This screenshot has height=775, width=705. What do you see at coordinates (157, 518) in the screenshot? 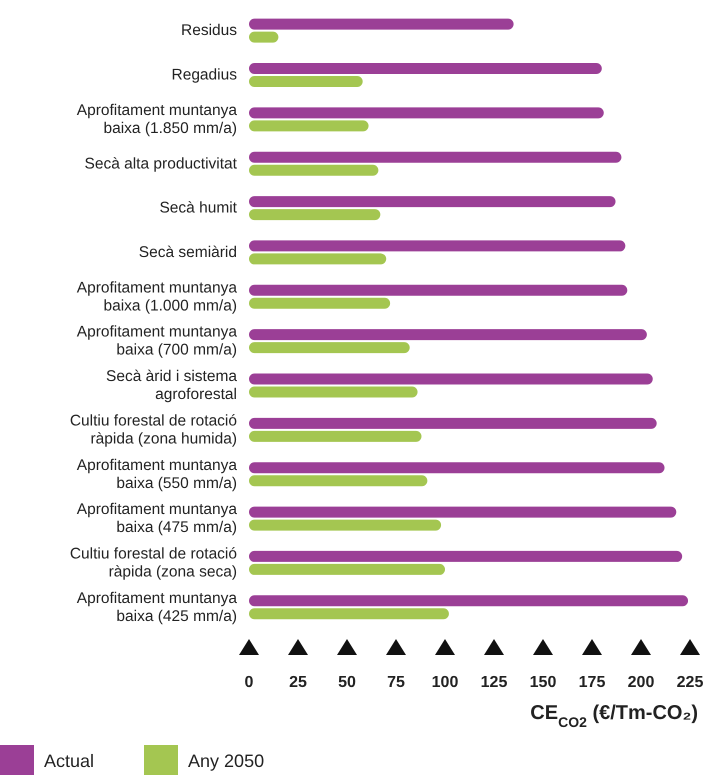
I see `y-tick-label: Aprofitament muntanya baixa (475 mm/a)` at bounding box center [157, 518].